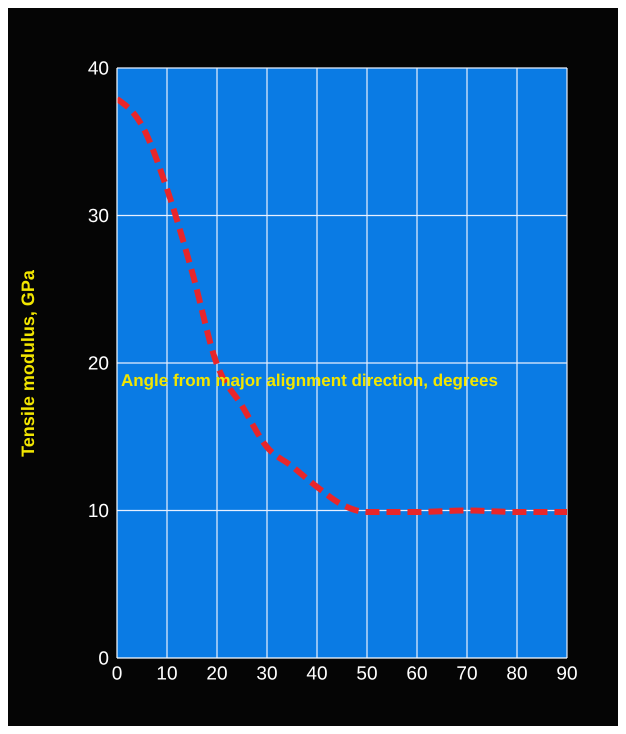 This screenshot has width=626, height=734. I want to click on x-tick-label: 50, so click(367, 673).